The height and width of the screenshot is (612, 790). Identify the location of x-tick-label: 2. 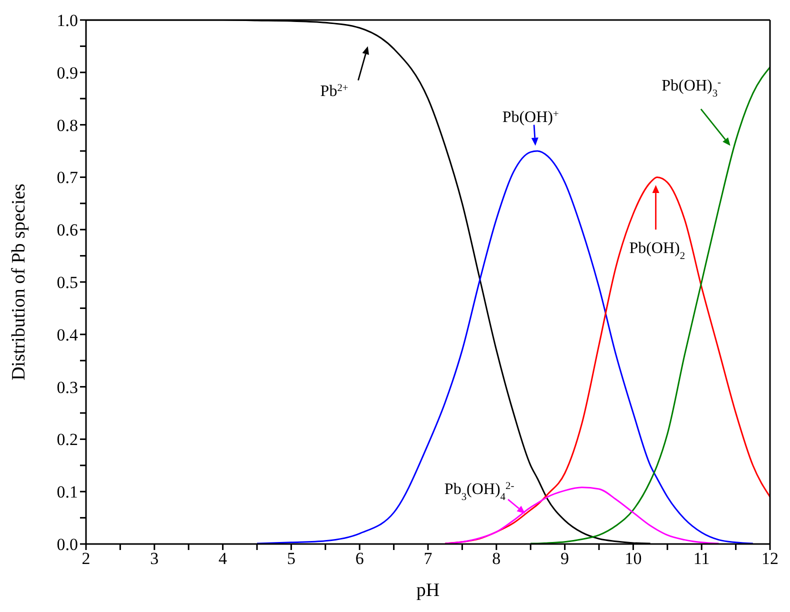
(86, 558).